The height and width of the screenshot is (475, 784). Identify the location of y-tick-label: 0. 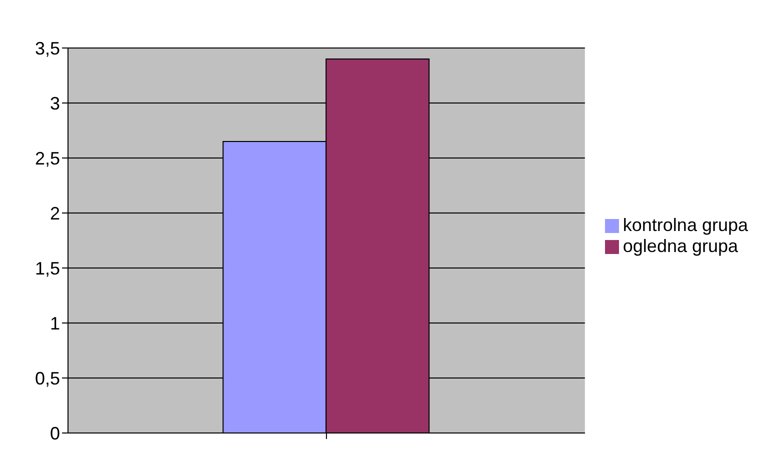
(55, 433).